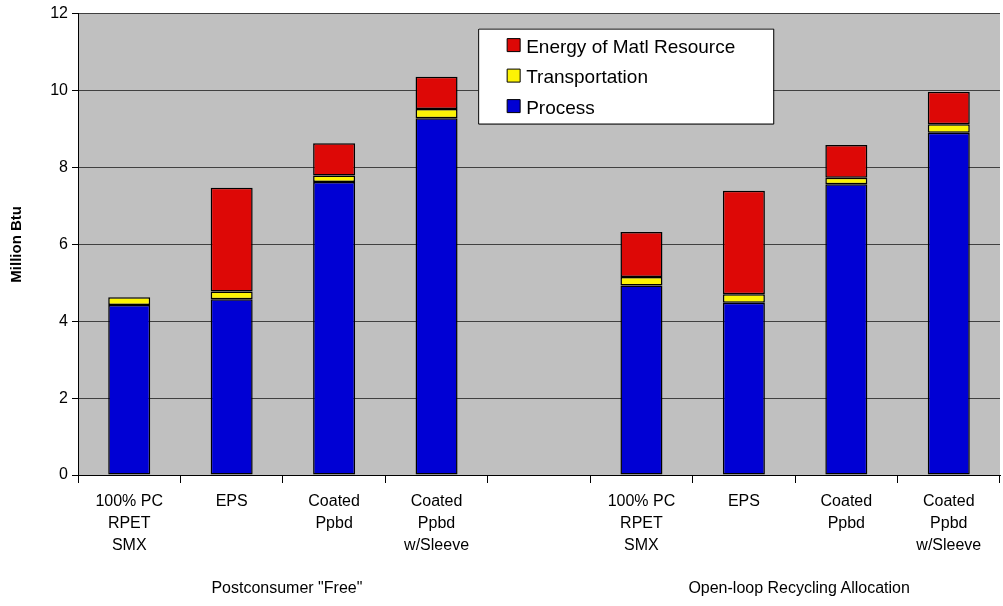  I want to click on y-tick-label: 2, so click(64, 397).